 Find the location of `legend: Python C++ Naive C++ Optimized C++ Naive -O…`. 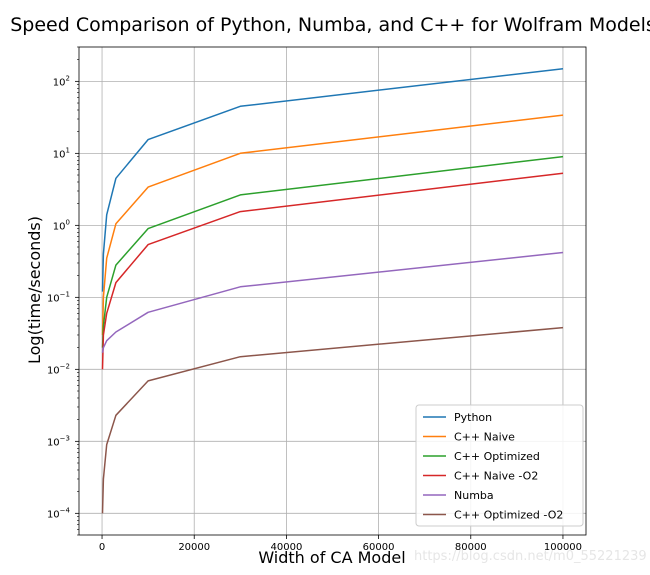

legend: Python C++ Naive C++ Optimized C++ Naive -O… is located at coordinates (499, 465).